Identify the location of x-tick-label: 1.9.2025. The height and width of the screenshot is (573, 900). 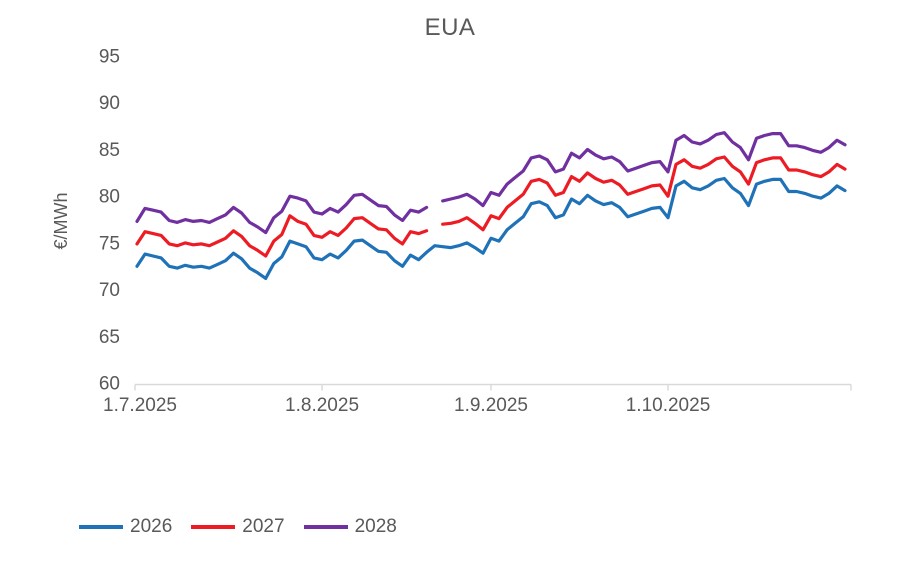
(491, 405).